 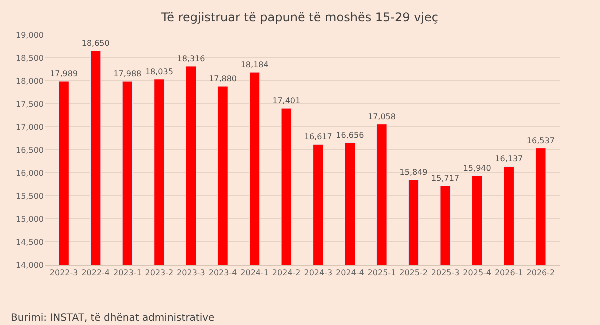 What do you see at coordinates (414, 172) in the screenshot?
I see `data-label: 15,849` at bounding box center [414, 172].